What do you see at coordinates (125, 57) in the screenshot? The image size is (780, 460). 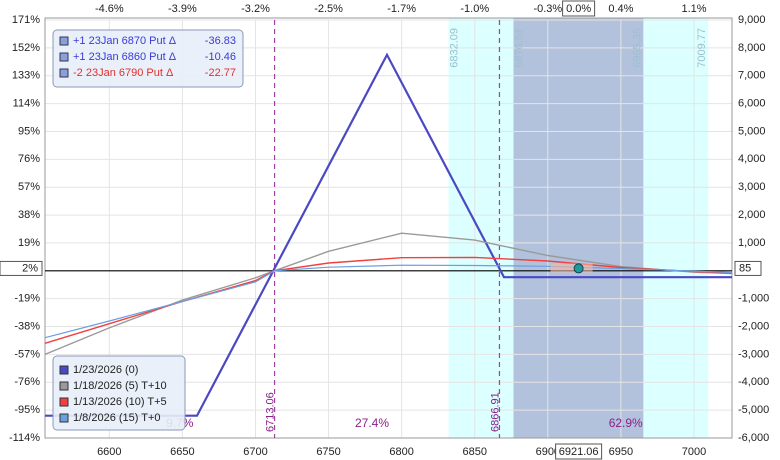 I see `position-label: +1 23Jan 6860 Put Δ` at bounding box center [125, 57].